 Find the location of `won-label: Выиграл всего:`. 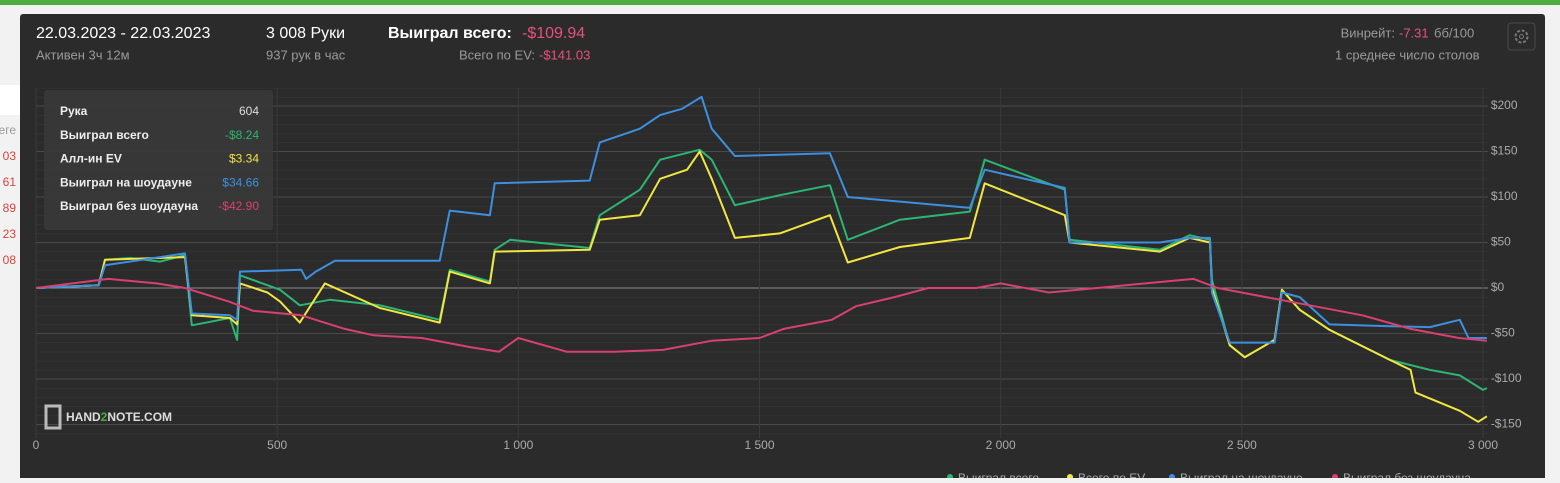

won-label: Выиграл всего: is located at coordinates (450, 33).